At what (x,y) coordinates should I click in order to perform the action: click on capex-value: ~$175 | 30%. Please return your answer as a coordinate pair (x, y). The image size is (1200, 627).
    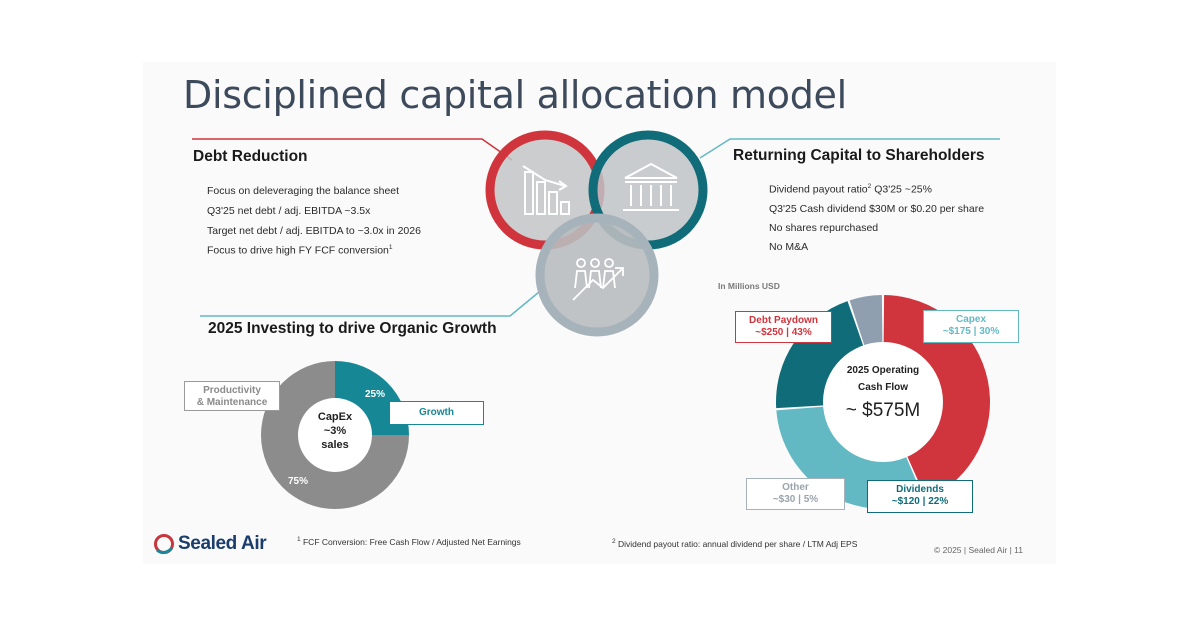
    Looking at the image, I should click on (971, 331).